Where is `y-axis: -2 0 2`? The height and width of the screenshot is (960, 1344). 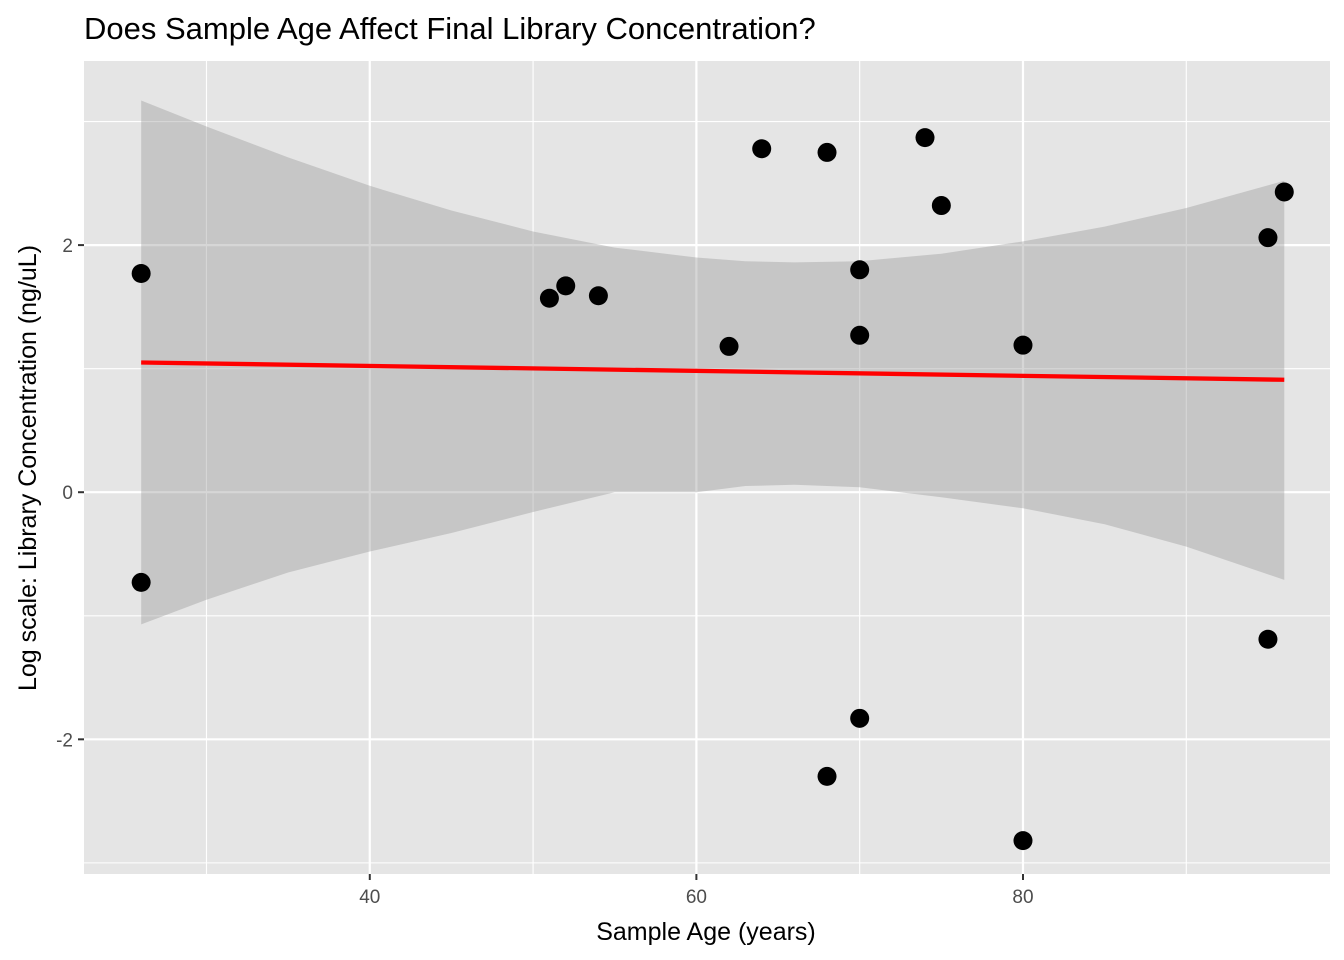
y-axis: -2 0 2 is located at coordinates (70, 493).